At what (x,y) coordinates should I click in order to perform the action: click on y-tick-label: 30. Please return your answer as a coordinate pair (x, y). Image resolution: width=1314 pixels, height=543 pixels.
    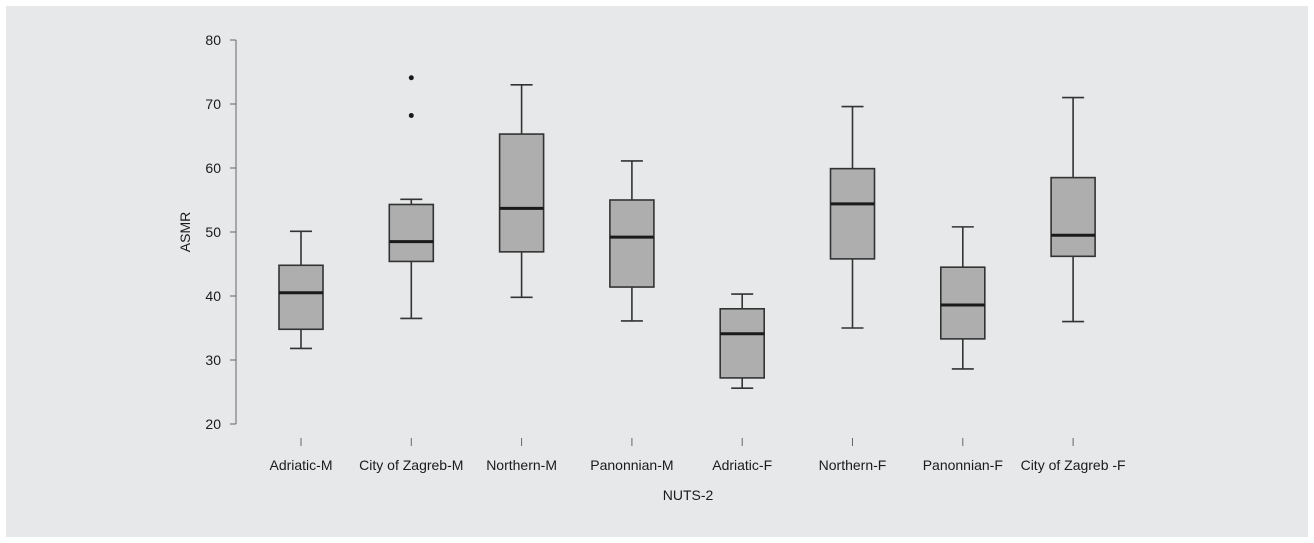
    Looking at the image, I should click on (213, 360).